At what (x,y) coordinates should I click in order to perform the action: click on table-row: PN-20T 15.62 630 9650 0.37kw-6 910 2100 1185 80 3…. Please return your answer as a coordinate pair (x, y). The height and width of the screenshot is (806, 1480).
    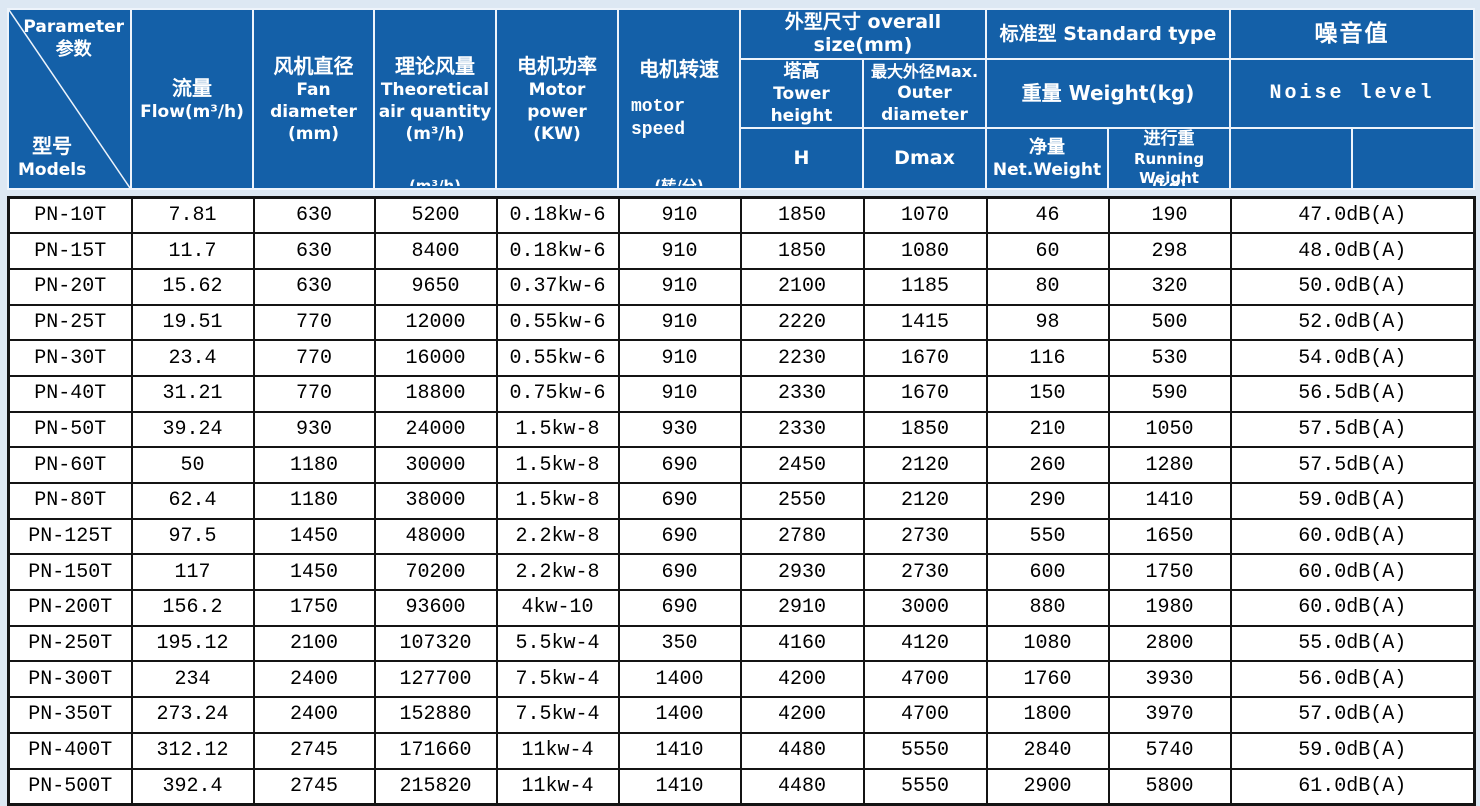
    Looking at the image, I should click on (741, 286).